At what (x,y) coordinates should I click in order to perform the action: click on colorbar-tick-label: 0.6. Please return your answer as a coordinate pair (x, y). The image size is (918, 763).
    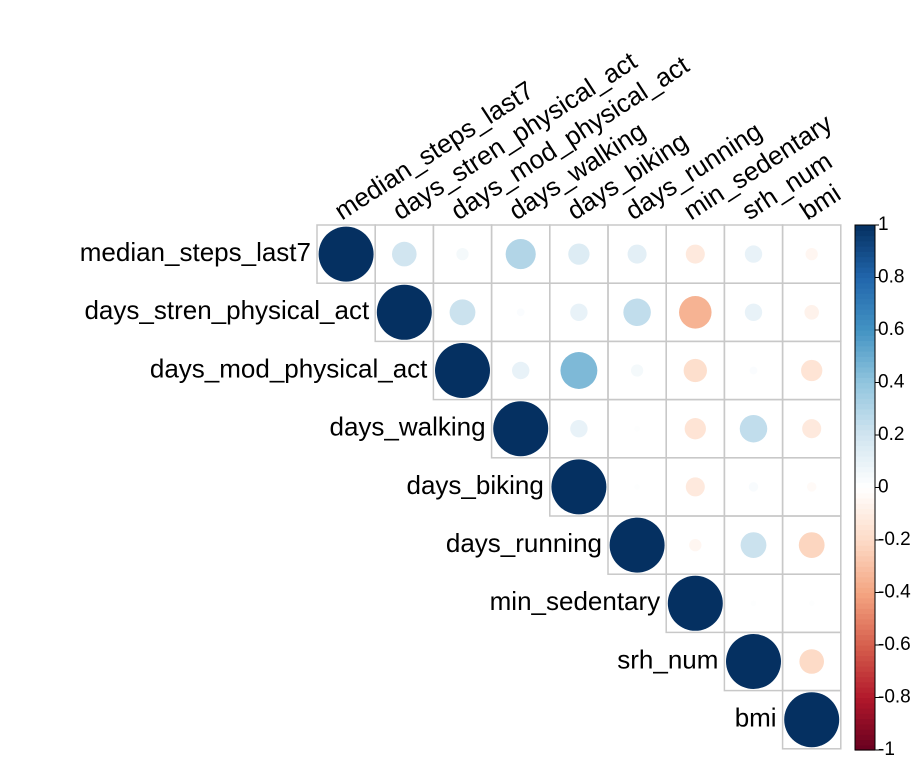
    Looking at the image, I should click on (891, 329).